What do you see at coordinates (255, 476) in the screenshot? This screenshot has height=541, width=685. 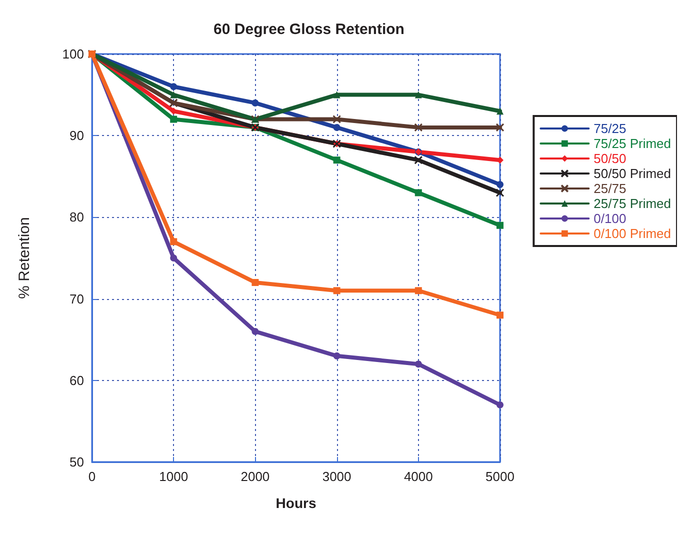 I see `x-tick-label: 2000` at bounding box center [255, 476].